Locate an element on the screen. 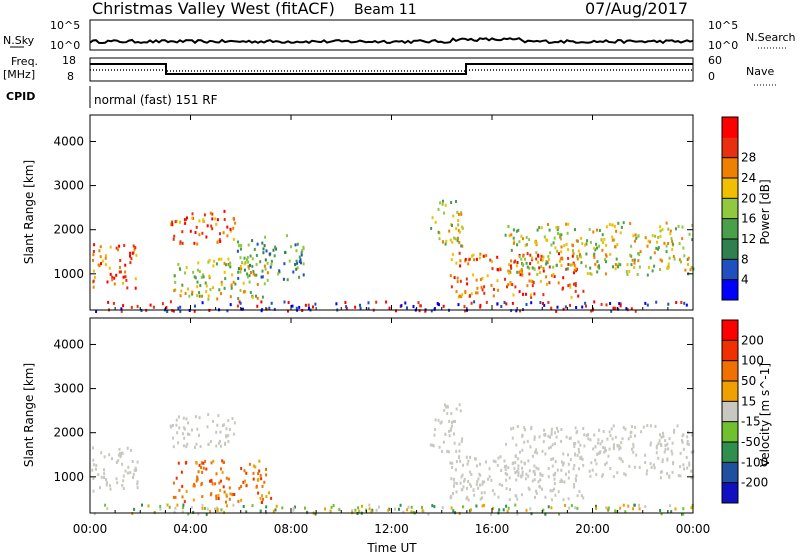 The height and width of the screenshot is (554, 800). power-y-tick-label: 2000 is located at coordinates (68, 230).